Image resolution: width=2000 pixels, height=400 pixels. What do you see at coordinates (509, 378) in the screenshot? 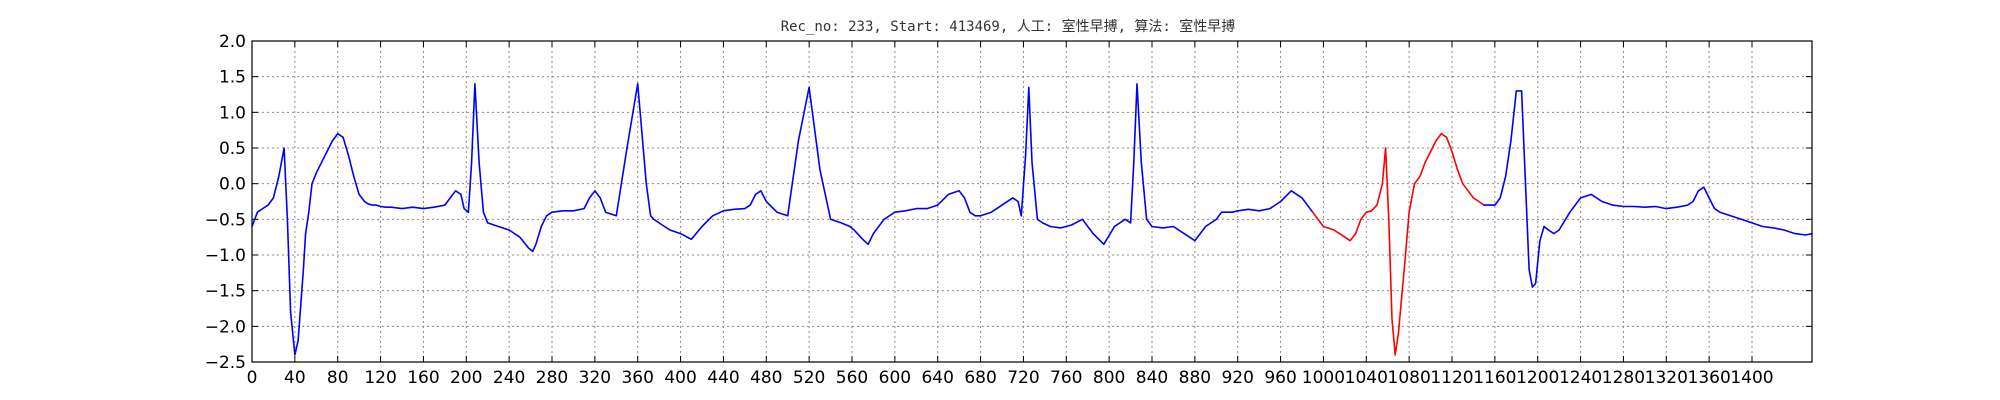
I see `x-tick-label: 240` at bounding box center [509, 378].